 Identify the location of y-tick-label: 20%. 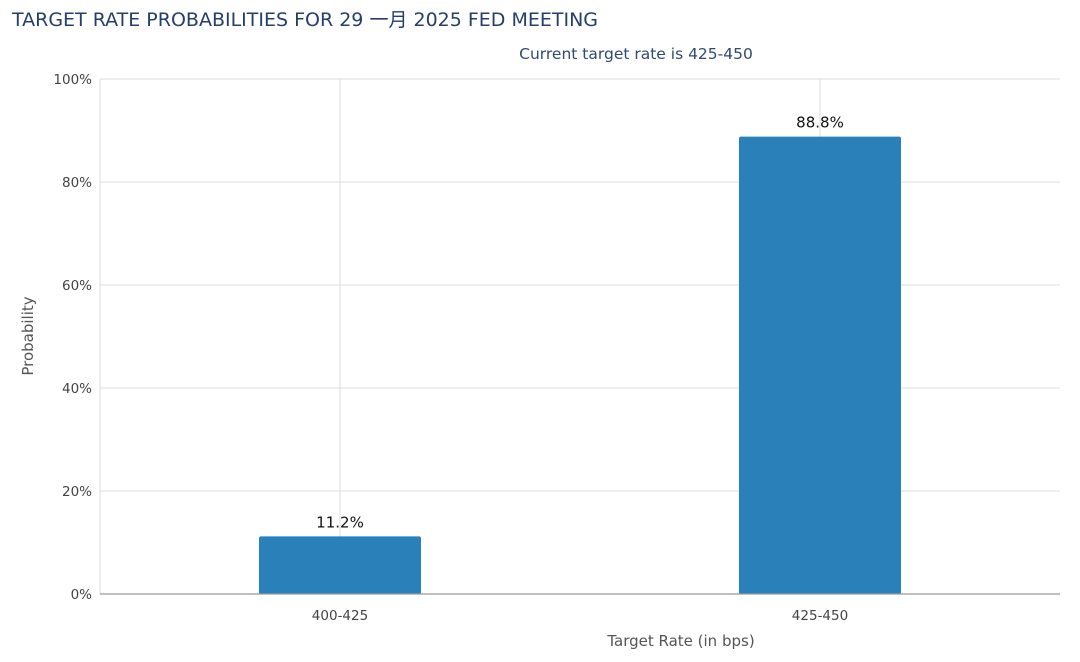
(77, 492).